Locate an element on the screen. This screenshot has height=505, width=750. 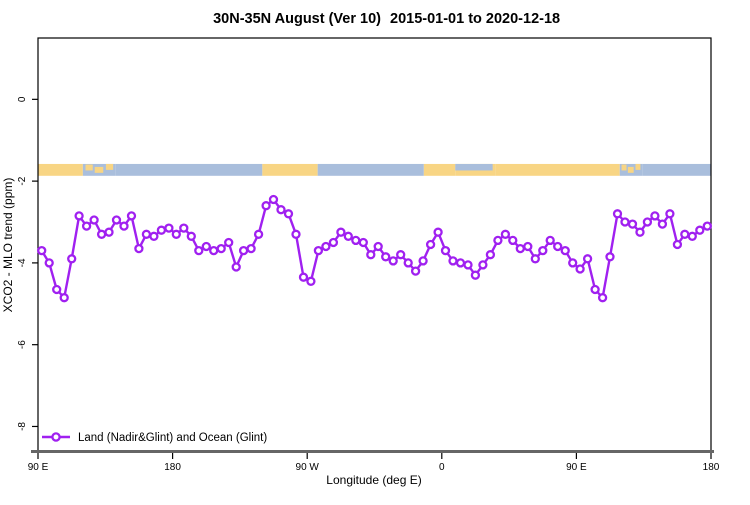
x-tick-label: 0 is located at coordinates (442, 467).